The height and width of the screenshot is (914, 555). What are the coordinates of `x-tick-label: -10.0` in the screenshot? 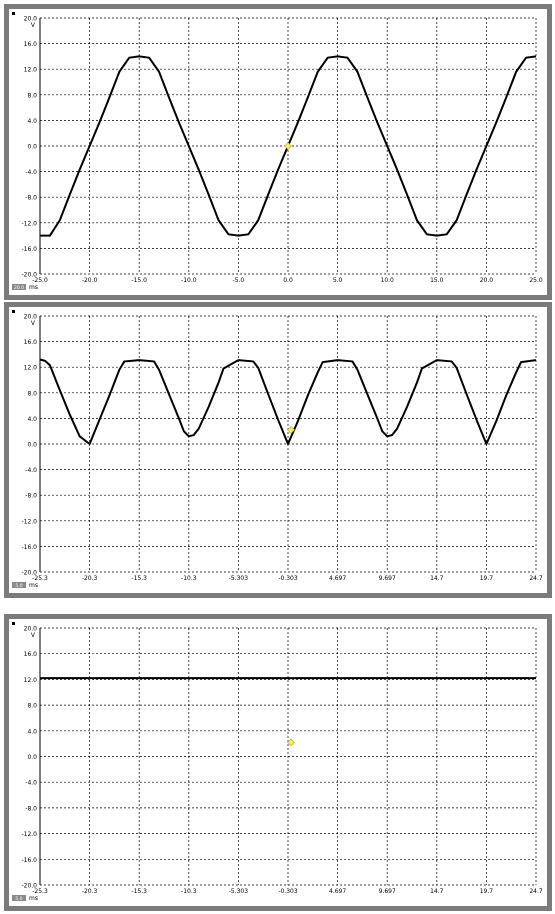 It's located at (189, 280).